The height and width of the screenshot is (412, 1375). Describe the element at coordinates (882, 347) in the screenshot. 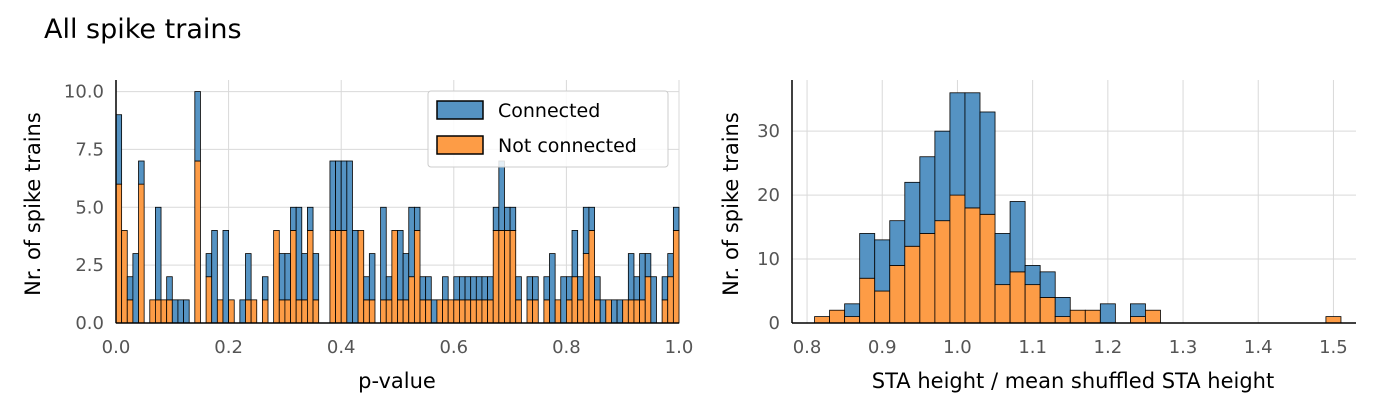

I see `sta-xtick-label: 0.9` at that location.